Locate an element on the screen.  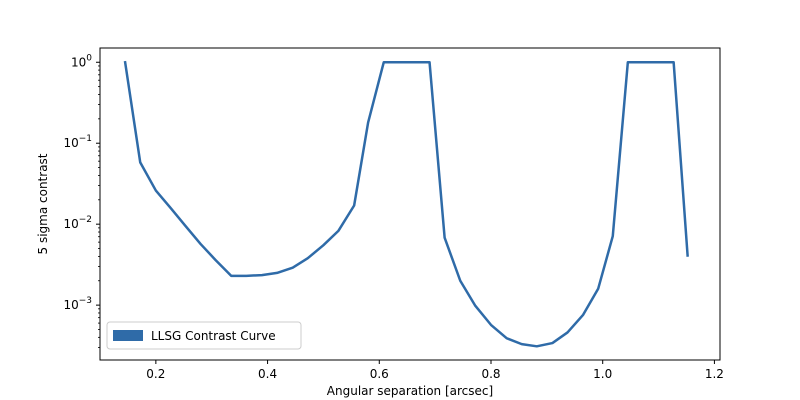
x-tick-label: 0.6 is located at coordinates (379, 374).